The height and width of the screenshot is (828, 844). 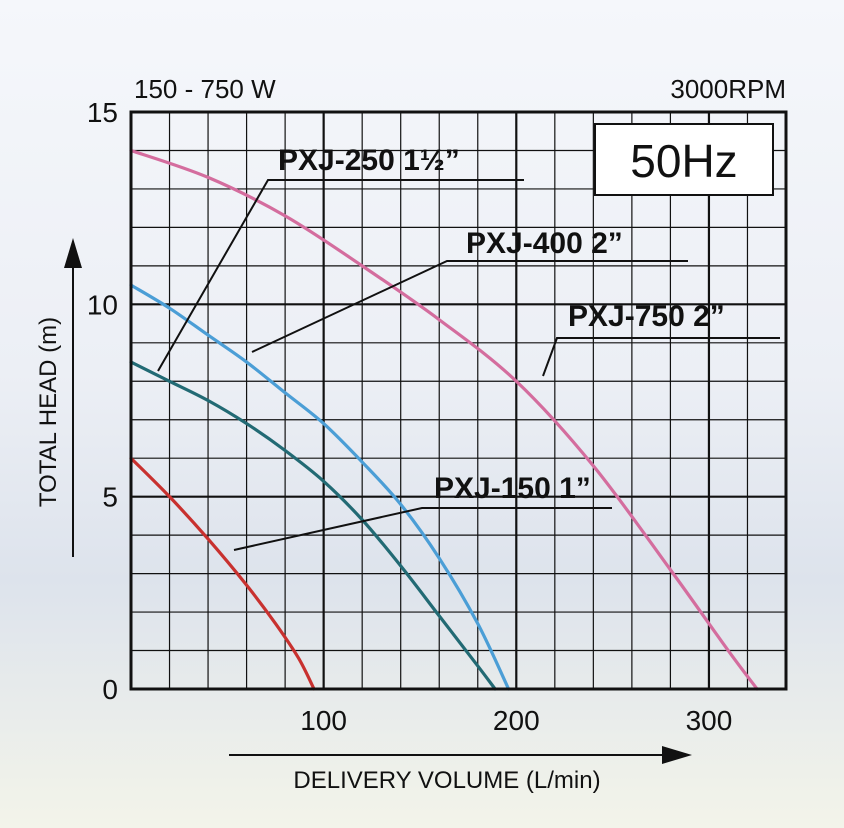 What do you see at coordinates (102, 401) in the screenshot?
I see `y-tick-labels: 0 5 10 15` at bounding box center [102, 401].